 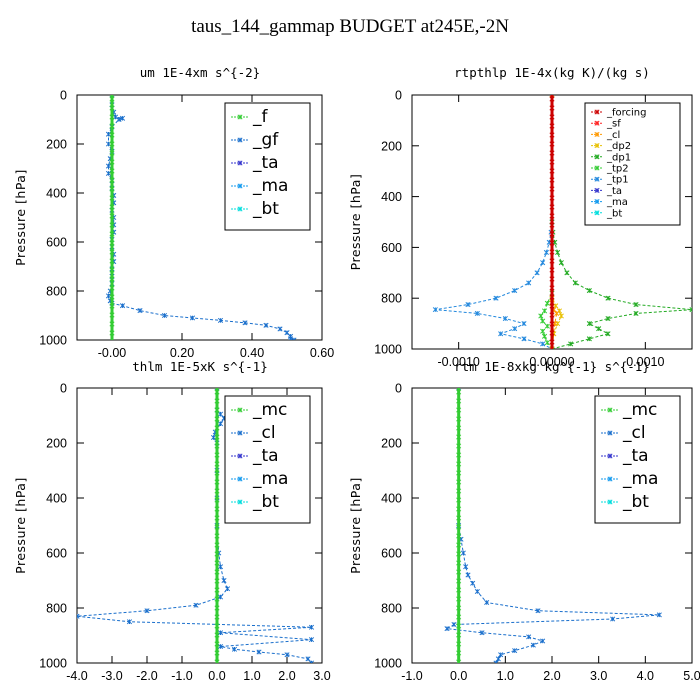 What do you see at coordinates (617, 180) in the screenshot?
I see `legend-label: _tp1` at bounding box center [617, 180].